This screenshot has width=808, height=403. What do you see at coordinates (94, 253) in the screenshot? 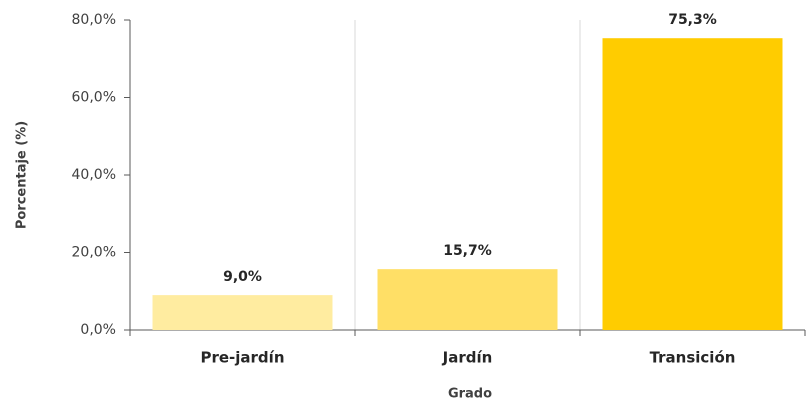
I see `y-tick-label: 20,0%` at bounding box center [94, 253].